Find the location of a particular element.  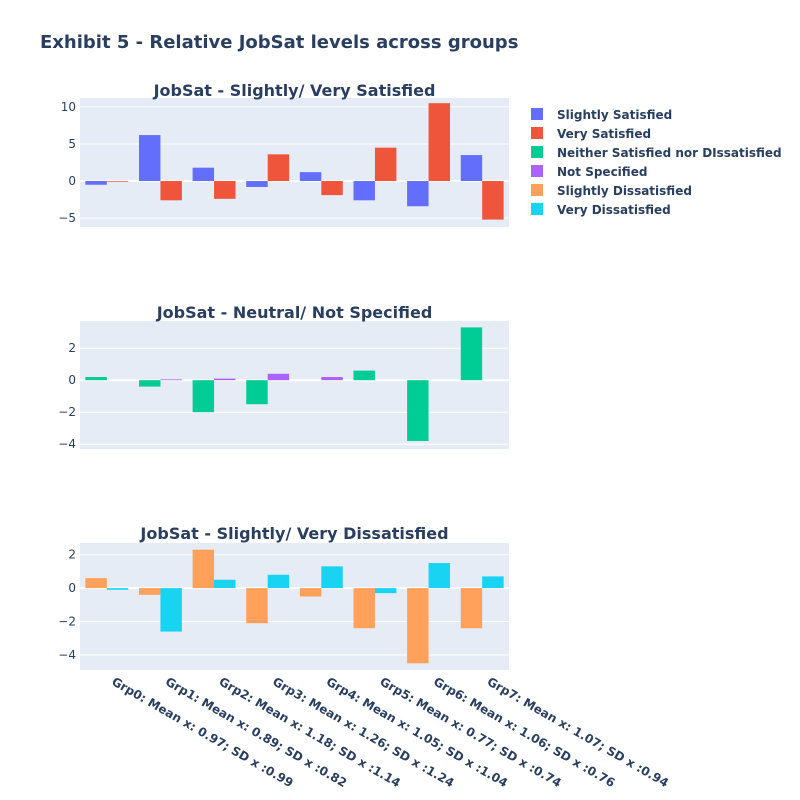

bar-very-dissatisfied-grp2 is located at coordinates (225, 584).